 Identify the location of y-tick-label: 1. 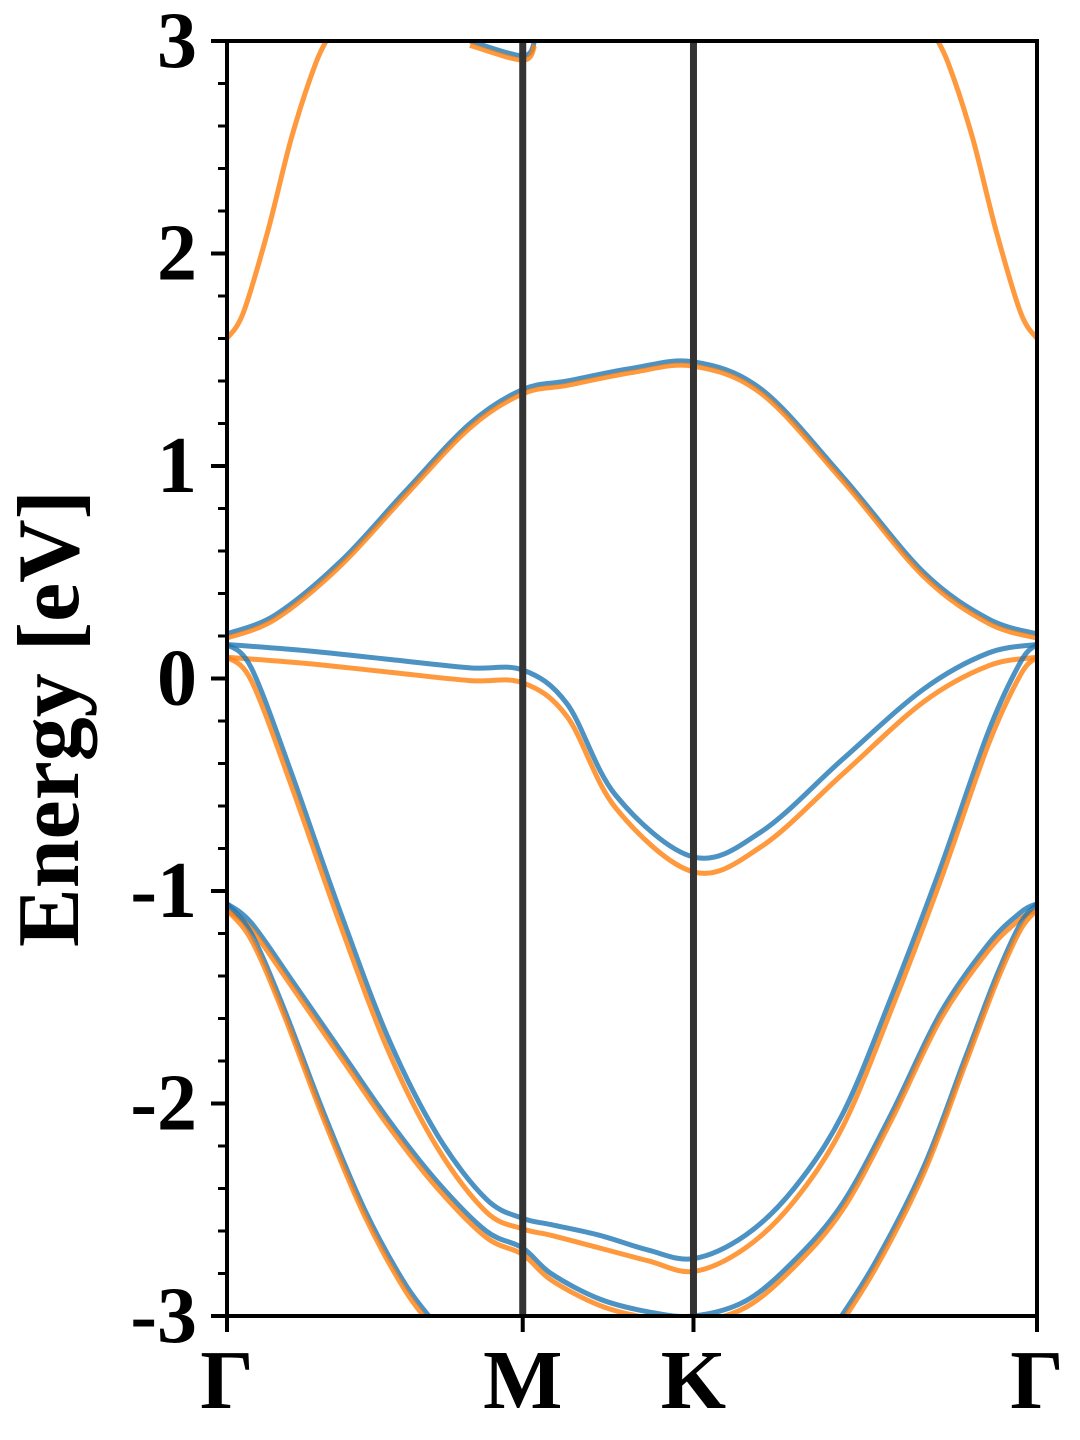
(177, 466).